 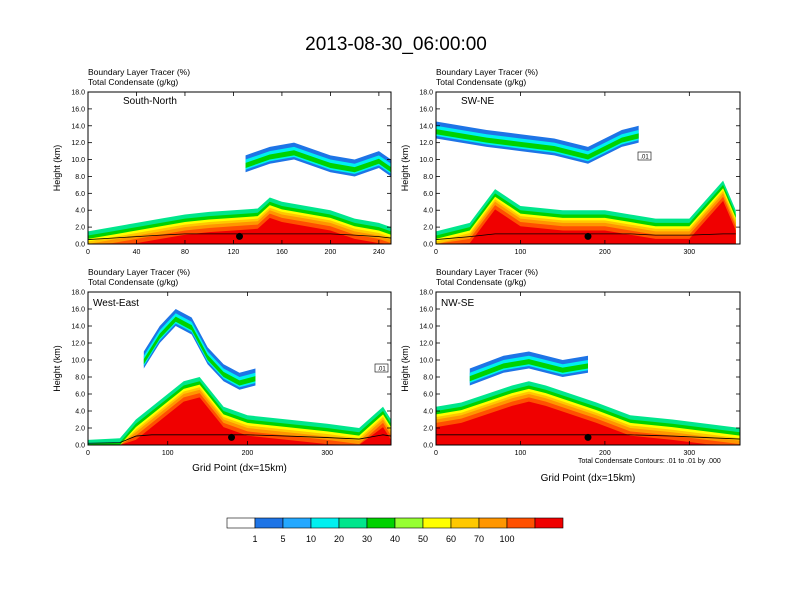 I want to click on panel-label: West-East, so click(x=116, y=303).